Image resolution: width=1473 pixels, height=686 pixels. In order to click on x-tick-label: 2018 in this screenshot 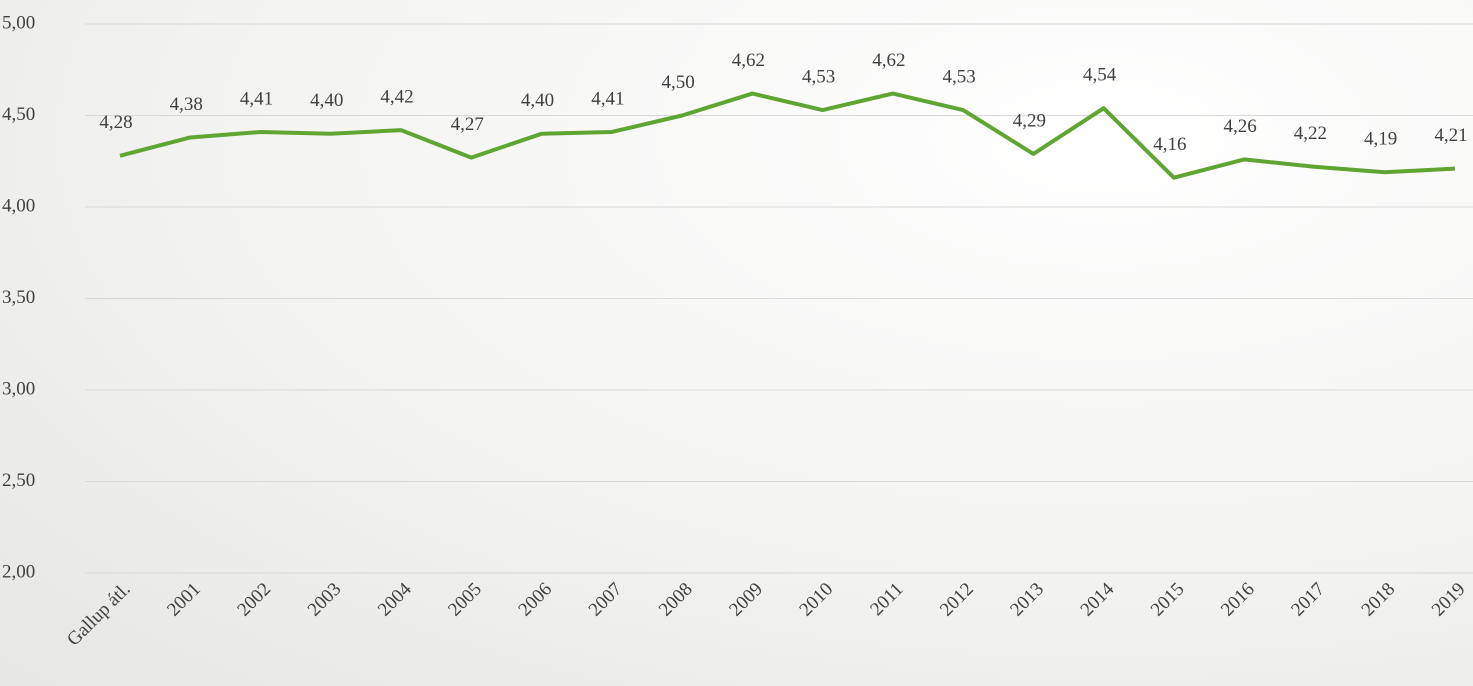, I will do `click(1379, 600)`.